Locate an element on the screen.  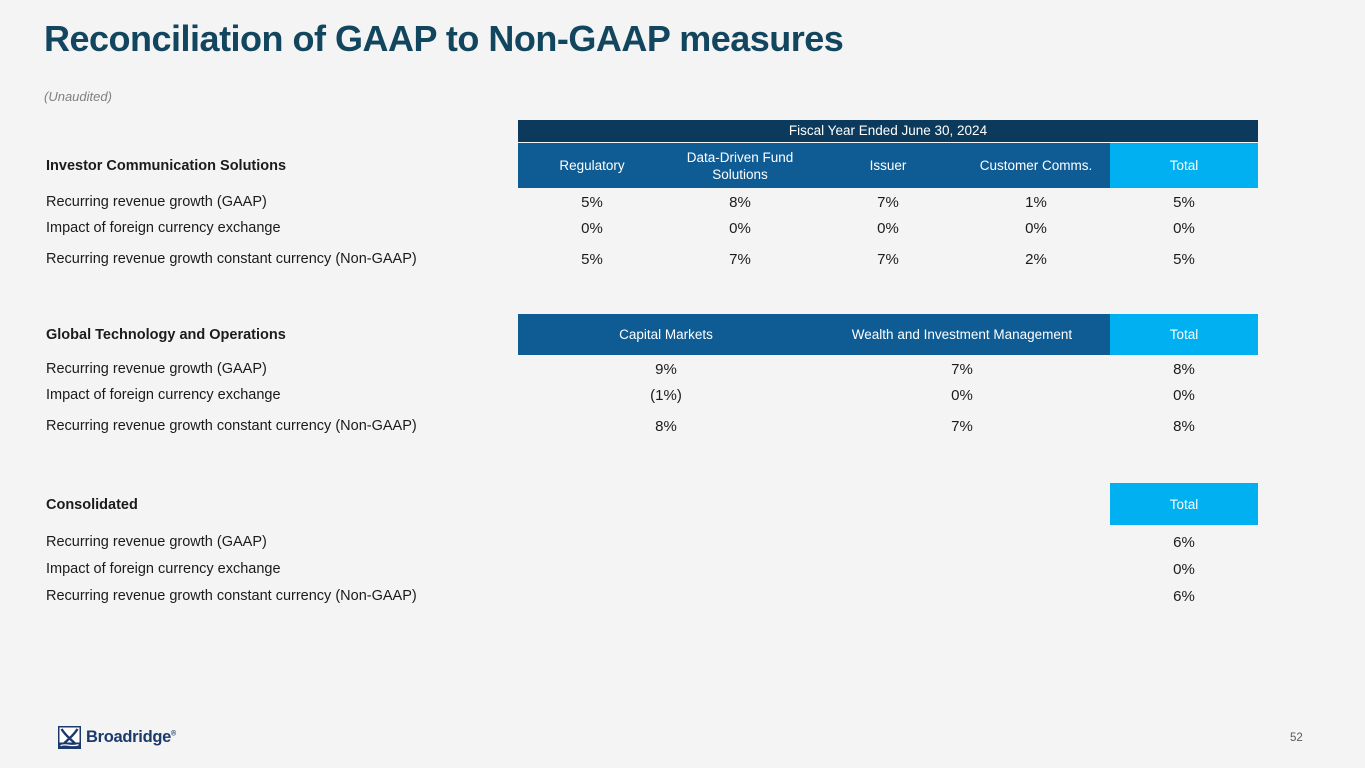
broadridge-logo: Broadridge® is located at coordinates (117, 737).